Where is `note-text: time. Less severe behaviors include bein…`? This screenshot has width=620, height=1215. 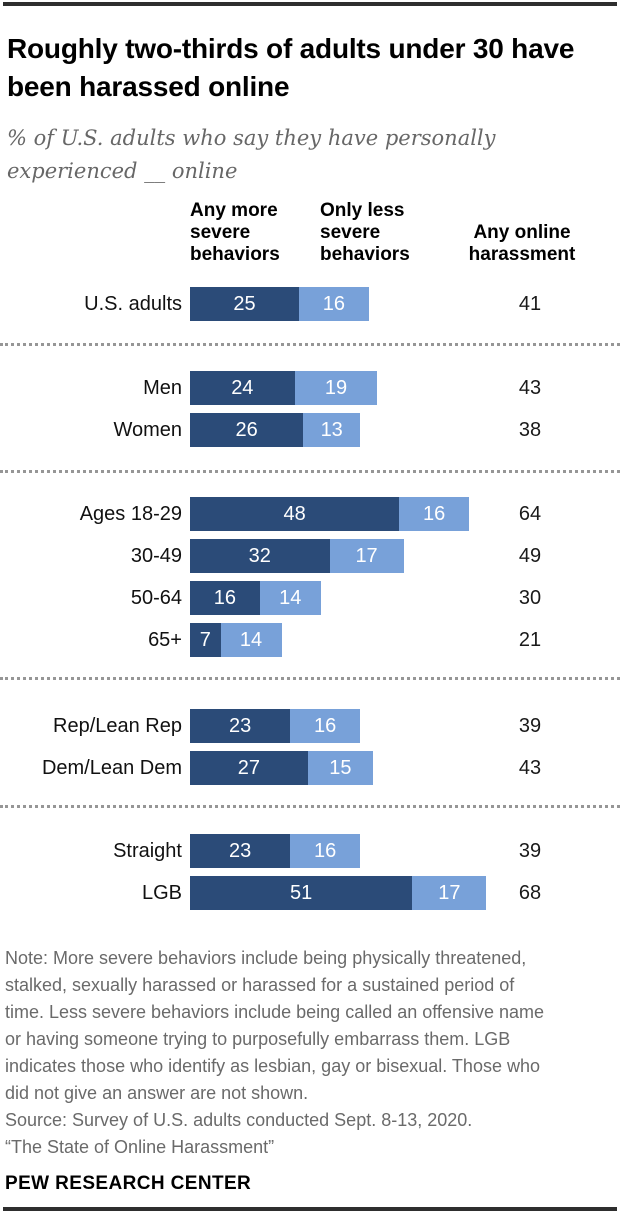 note-text: time. Less severe behaviors include bein… is located at coordinates (274, 1012).